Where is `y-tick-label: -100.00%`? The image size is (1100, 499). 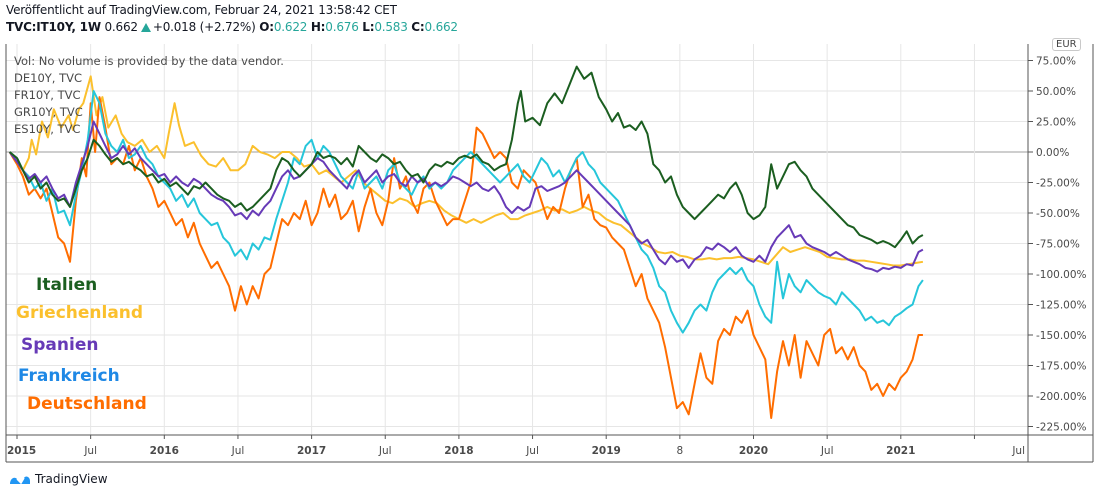 y-tick-label: -100.00% is located at coordinates (1061, 275).